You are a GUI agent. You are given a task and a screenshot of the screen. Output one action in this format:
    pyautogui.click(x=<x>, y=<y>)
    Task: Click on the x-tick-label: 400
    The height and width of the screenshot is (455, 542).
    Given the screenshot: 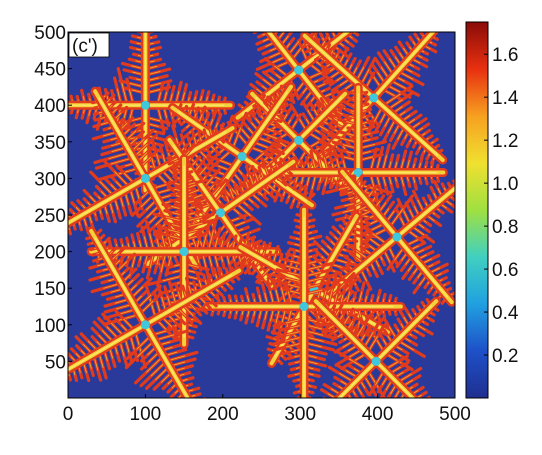 What is the action you would take?
    pyautogui.click(x=378, y=414)
    